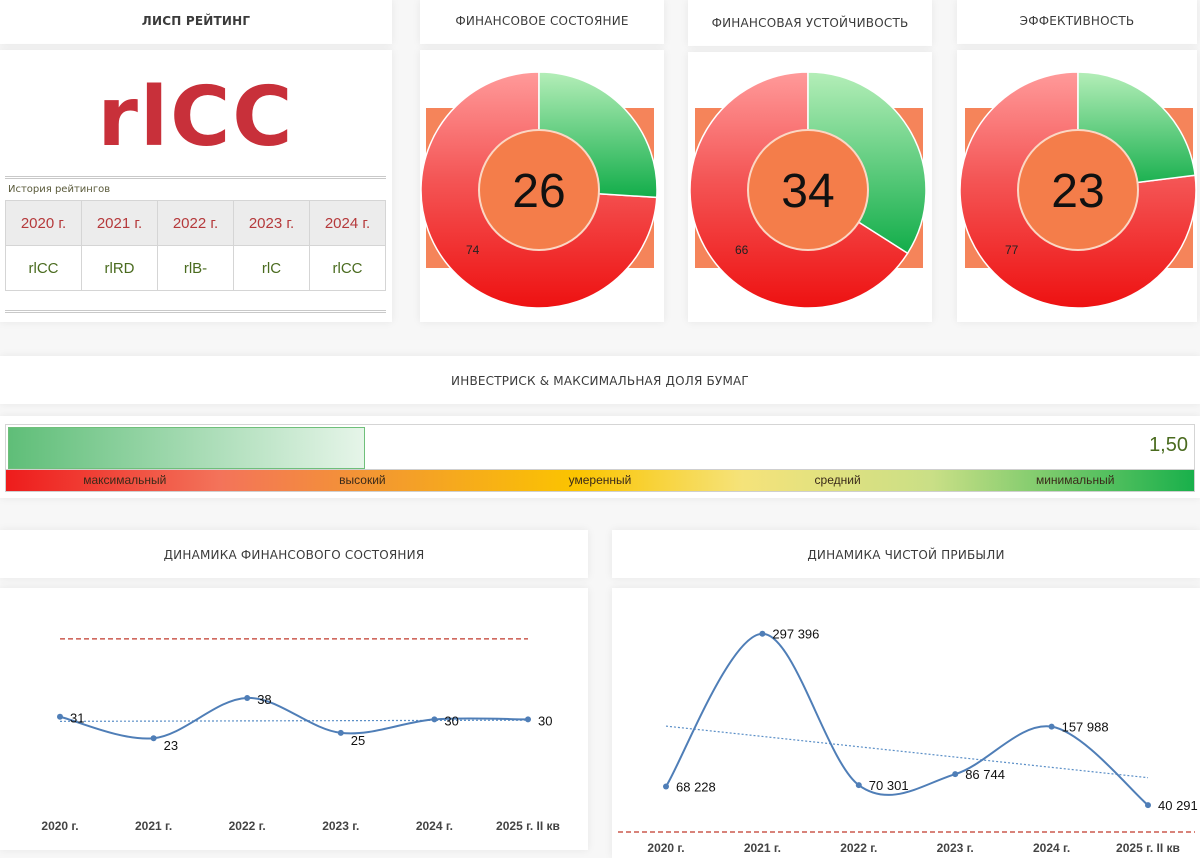 The height and width of the screenshot is (858, 1200). What do you see at coordinates (271, 223) in the screenshot?
I see `history-year: 2023 г.` at bounding box center [271, 223].